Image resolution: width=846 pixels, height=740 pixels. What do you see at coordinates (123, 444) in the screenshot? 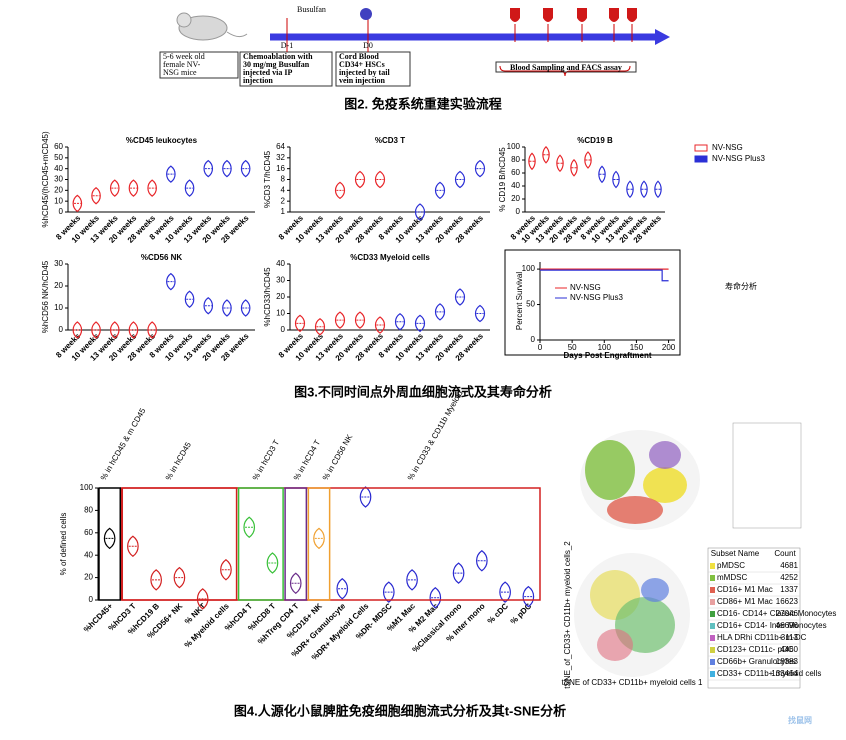
I see `group-label: % in hCD45 & m CD45` at bounding box center [123, 444].